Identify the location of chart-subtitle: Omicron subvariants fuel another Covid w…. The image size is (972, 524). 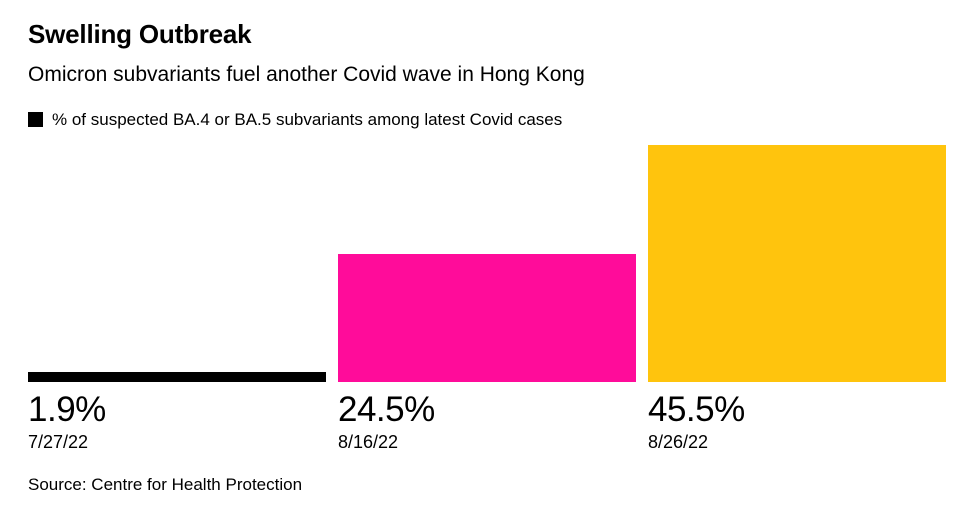
(306, 74).